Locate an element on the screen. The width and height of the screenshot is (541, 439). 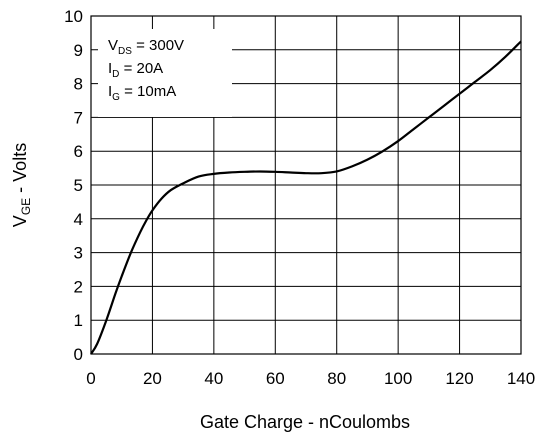
y-tick-label-9: 9 is located at coordinates (78, 50).